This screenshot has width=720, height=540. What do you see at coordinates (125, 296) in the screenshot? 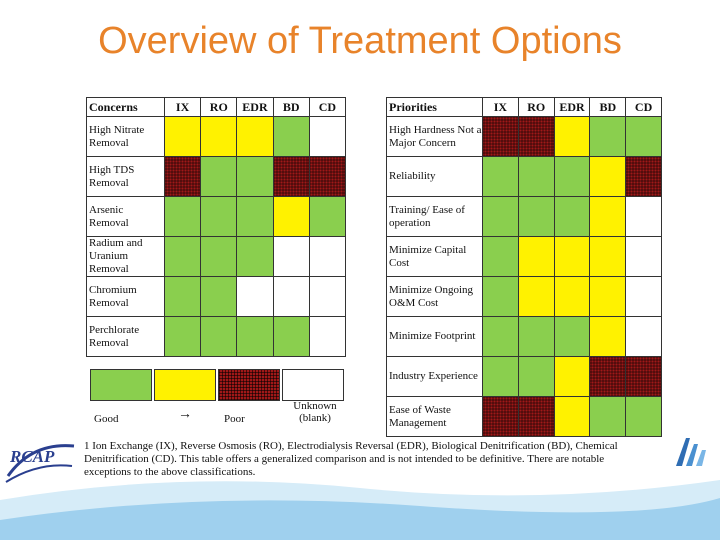
I see `row-label: Chromium Removal` at bounding box center [125, 296].